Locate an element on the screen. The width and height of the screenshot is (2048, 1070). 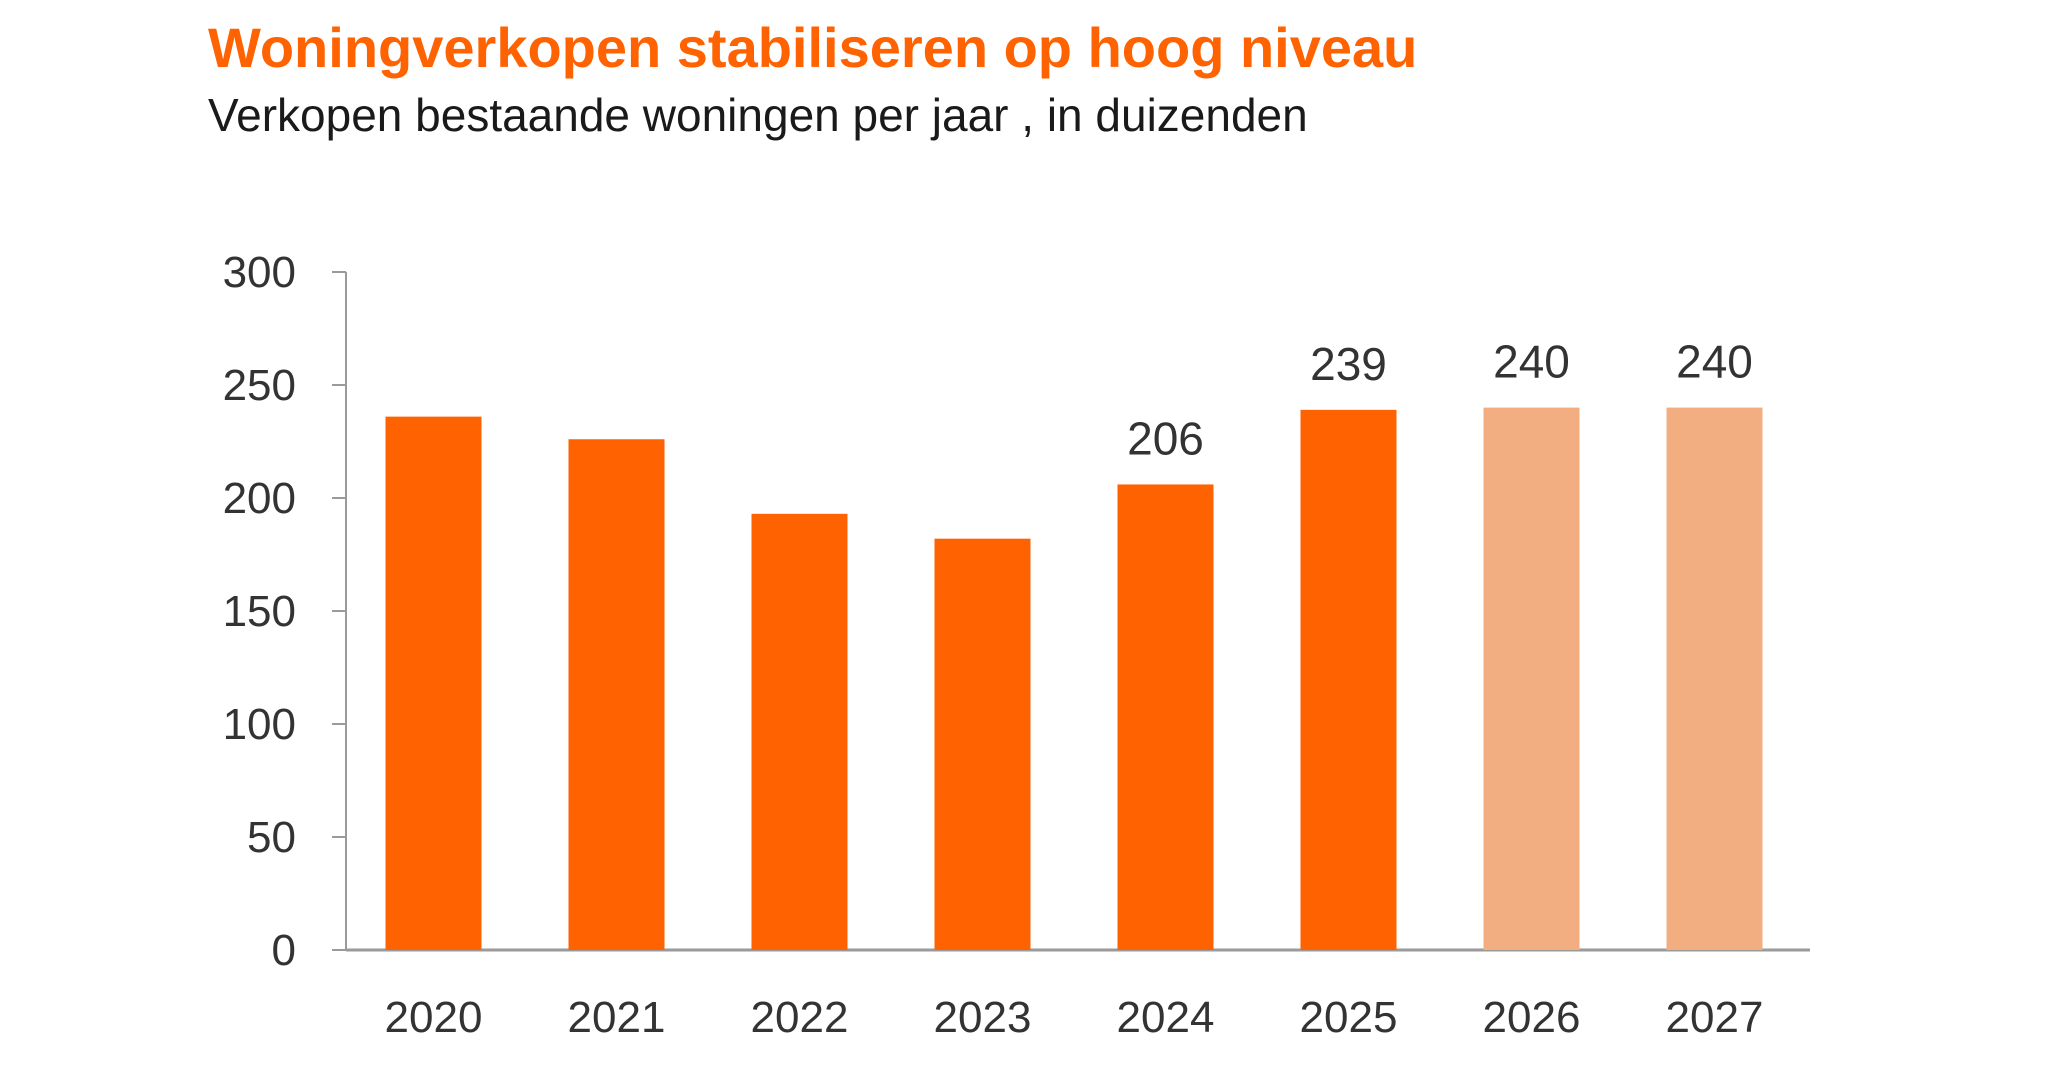
y-tick-label: 100 is located at coordinates (259, 724).